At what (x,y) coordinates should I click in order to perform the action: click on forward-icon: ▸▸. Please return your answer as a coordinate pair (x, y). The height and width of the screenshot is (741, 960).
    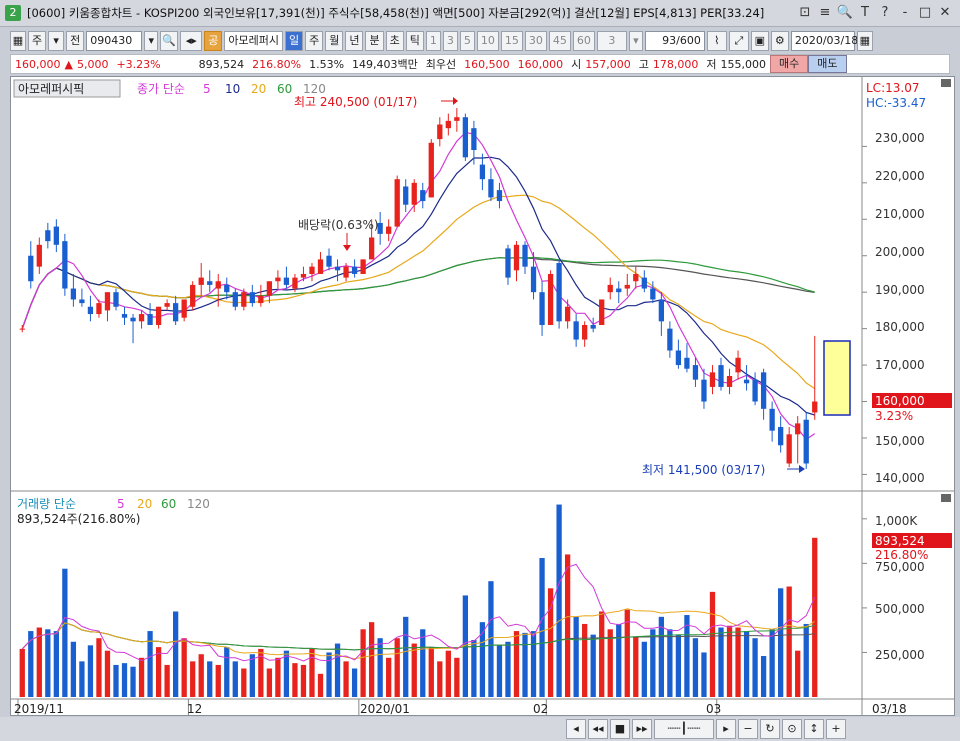
    Looking at the image, I should click on (642, 729).